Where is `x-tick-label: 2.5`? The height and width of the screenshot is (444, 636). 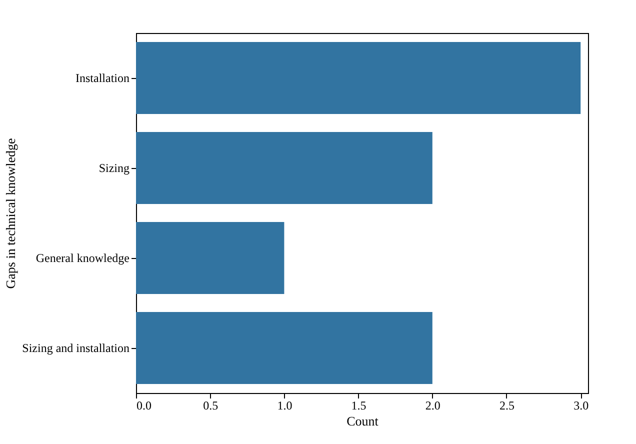 x-tick-label: 2.5 is located at coordinates (506, 405).